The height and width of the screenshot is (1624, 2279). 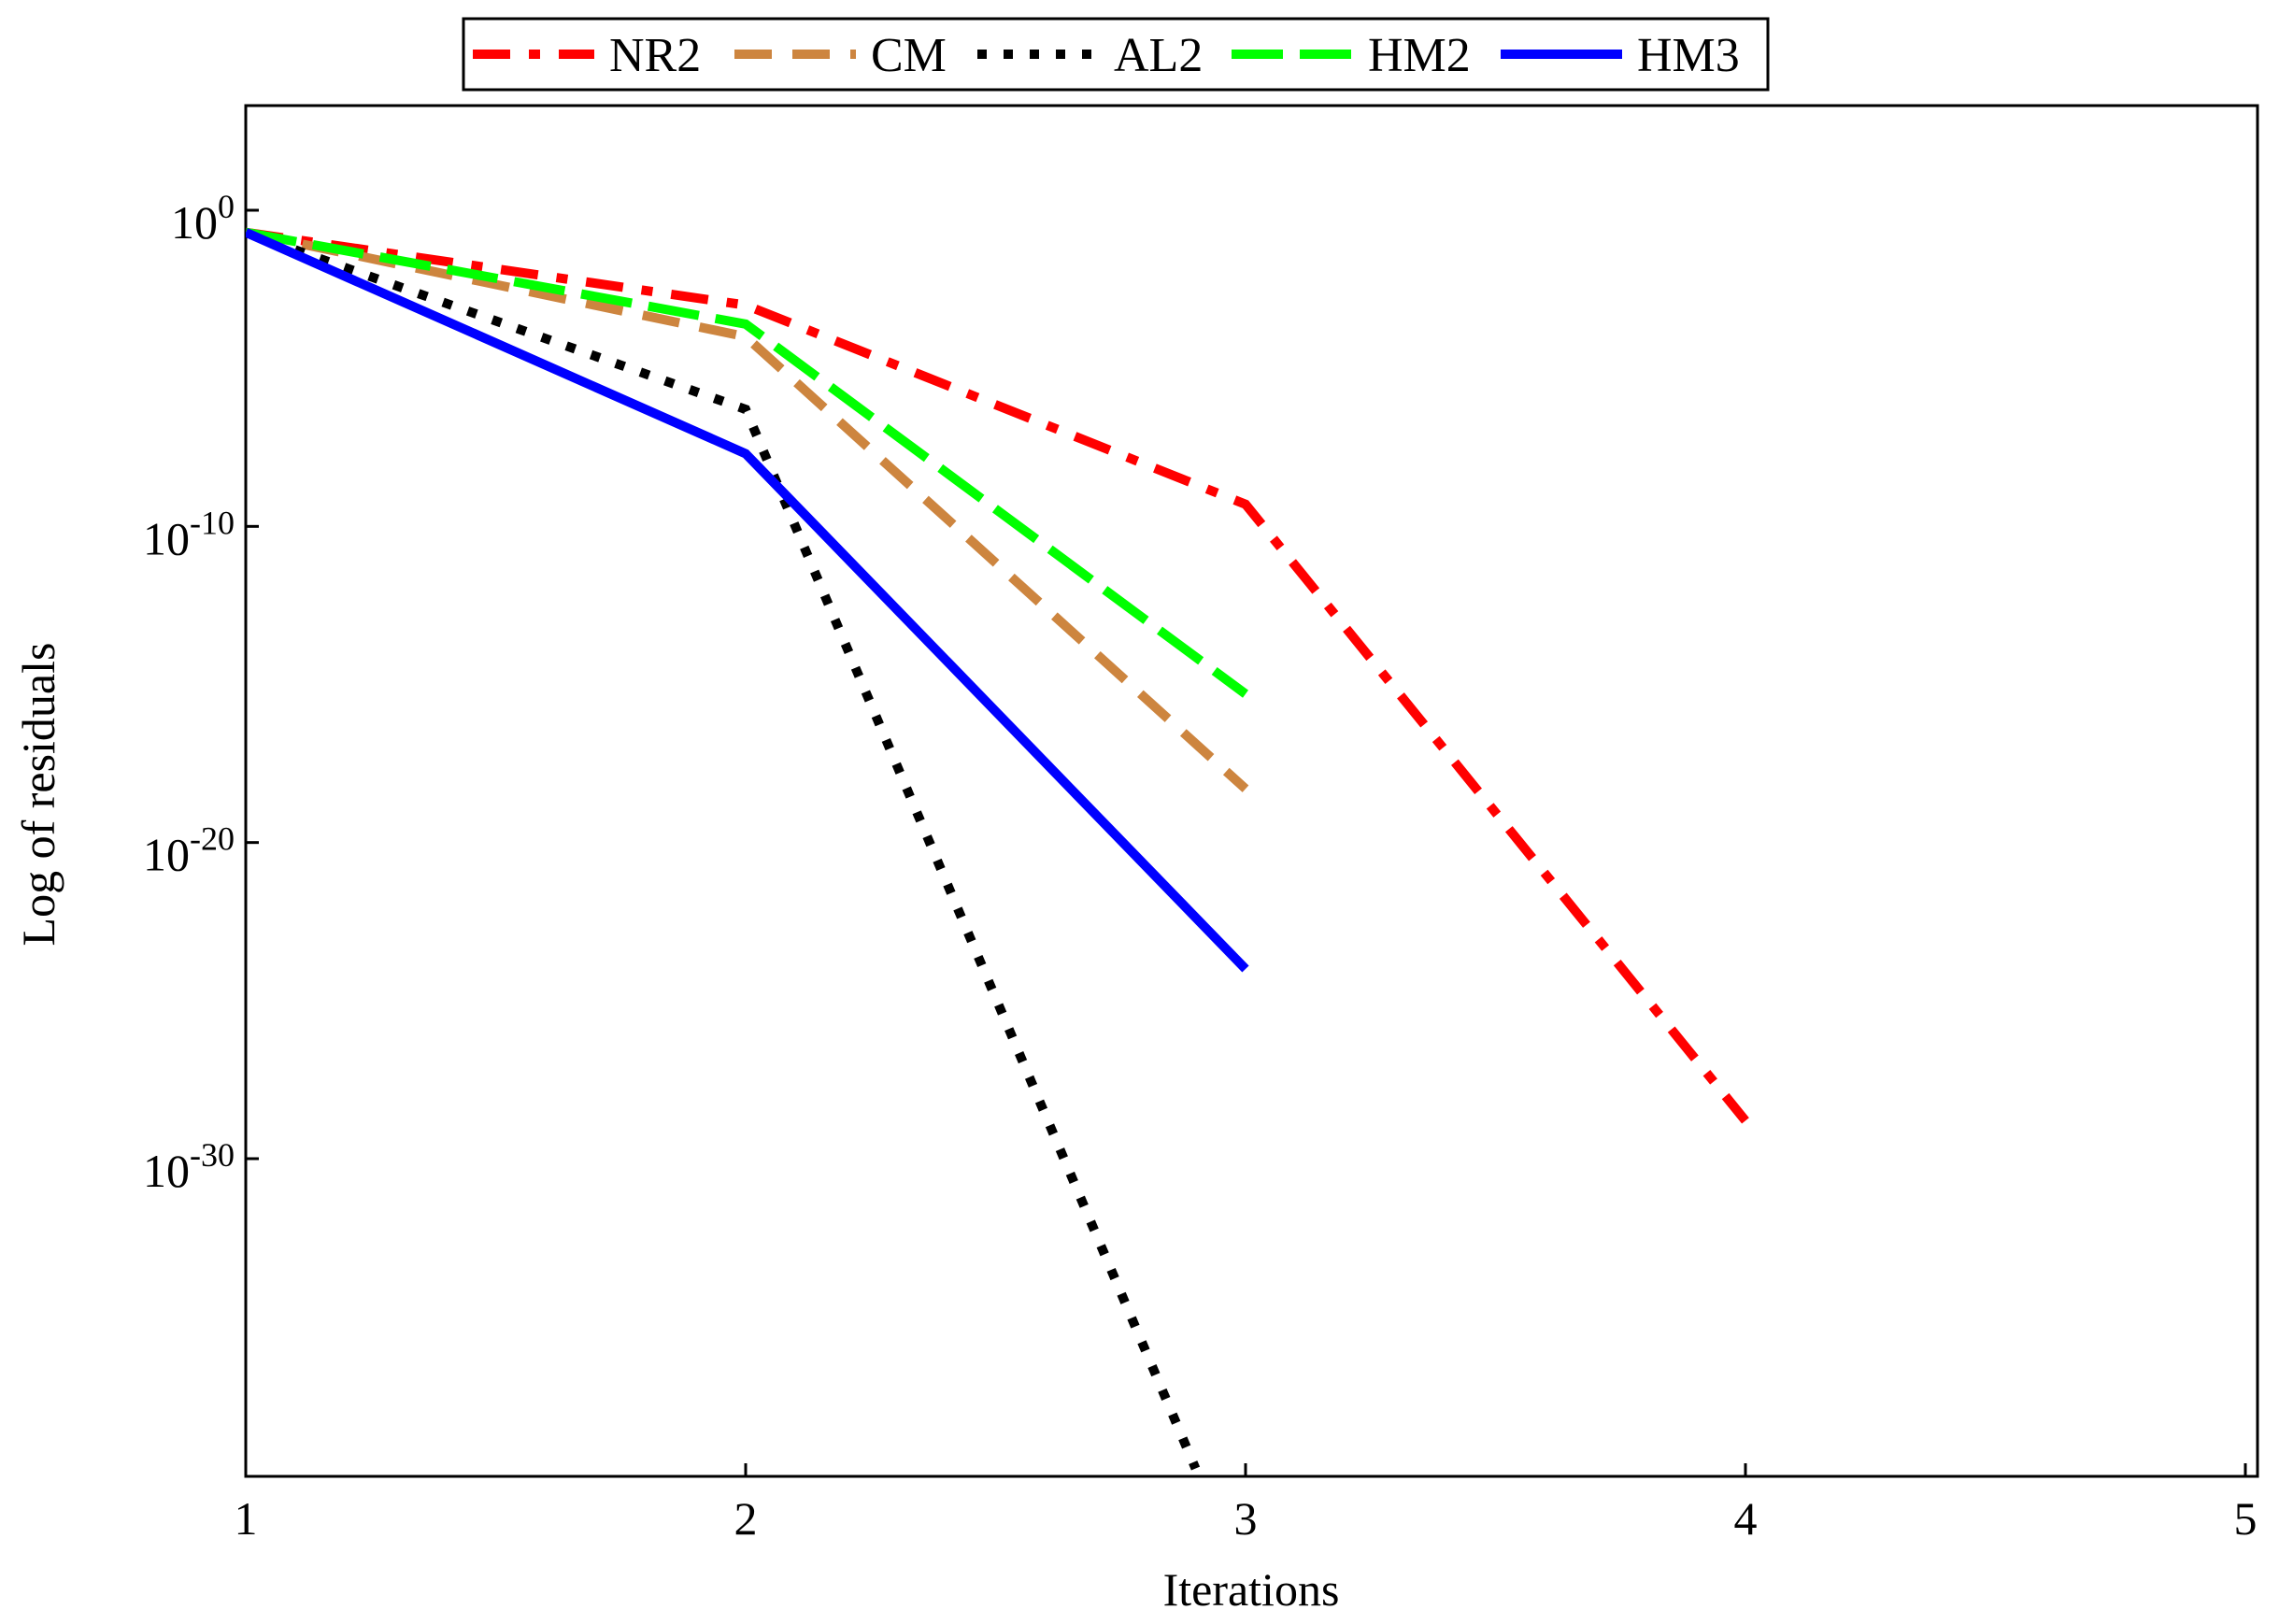 What do you see at coordinates (203, 218) in the screenshot?
I see `y-tick-label: 100` at bounding box center [203, 218].